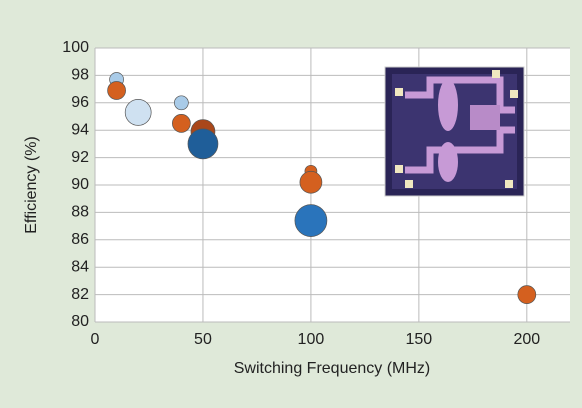  What do you see at coordinates (80, 294) in the screenshot?
I see `y-tick-label: 82` at bounding box center [80, 294].